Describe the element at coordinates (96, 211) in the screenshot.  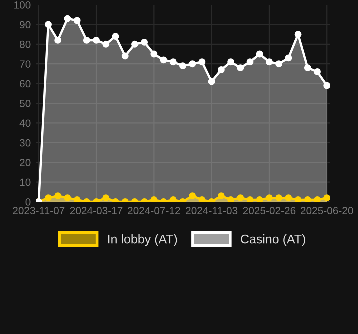
I see `x-tick-label: 2024-03-17` at that location.